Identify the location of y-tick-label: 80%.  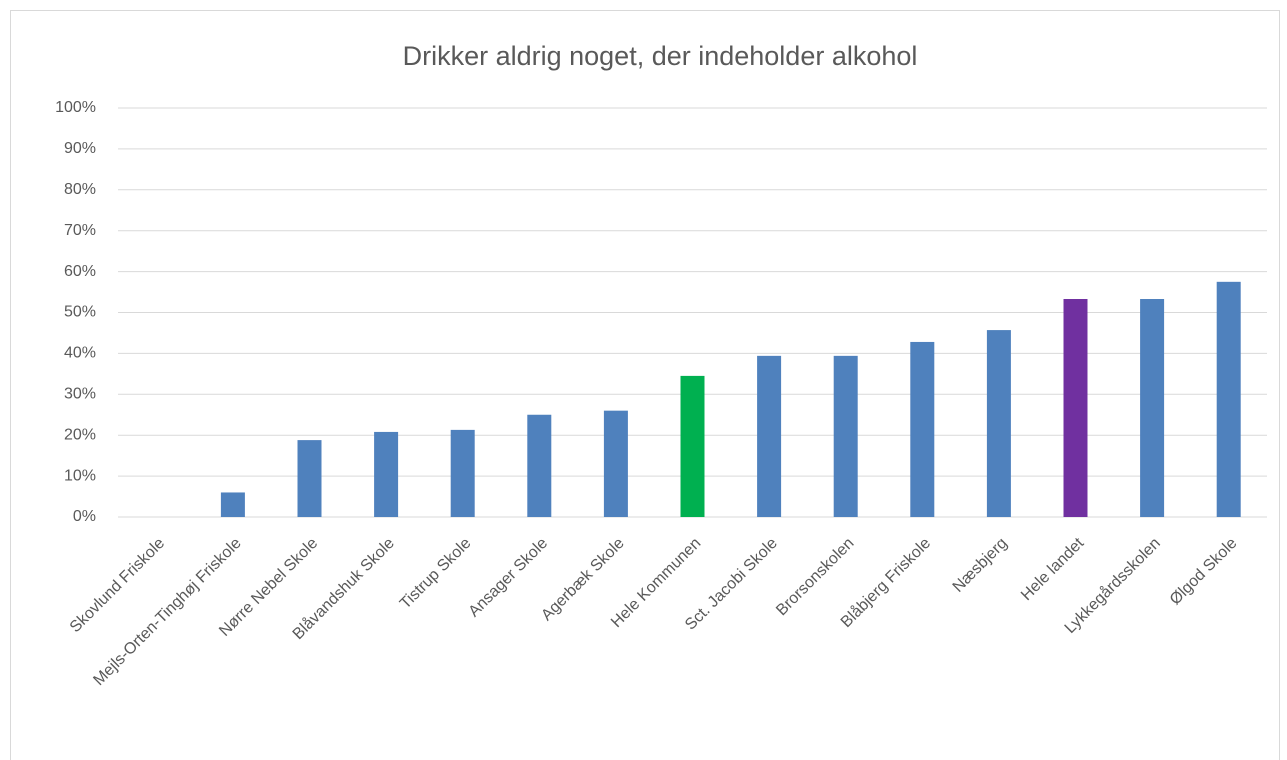
(80, 189).